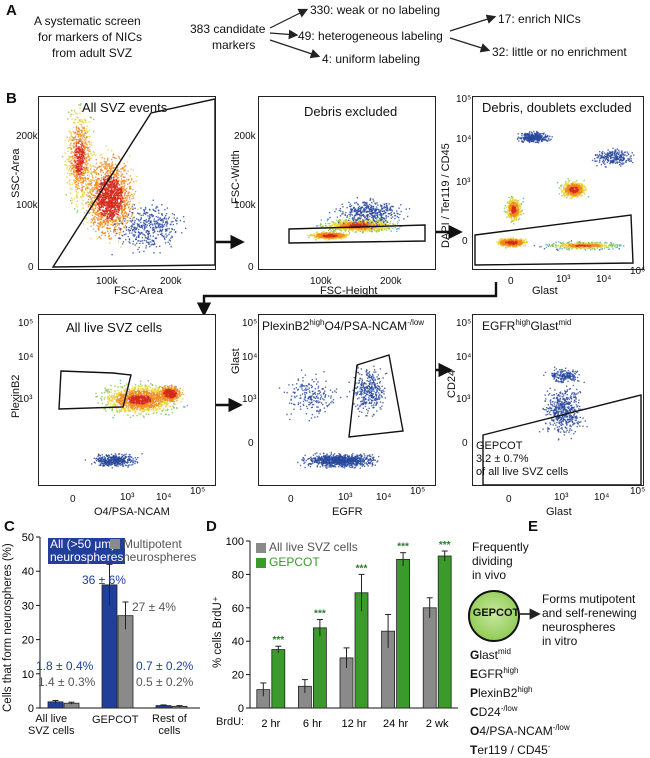 The width and height of the screenshot is (650, 758). I want to click on panel-d-label: D, so click(211, 526).